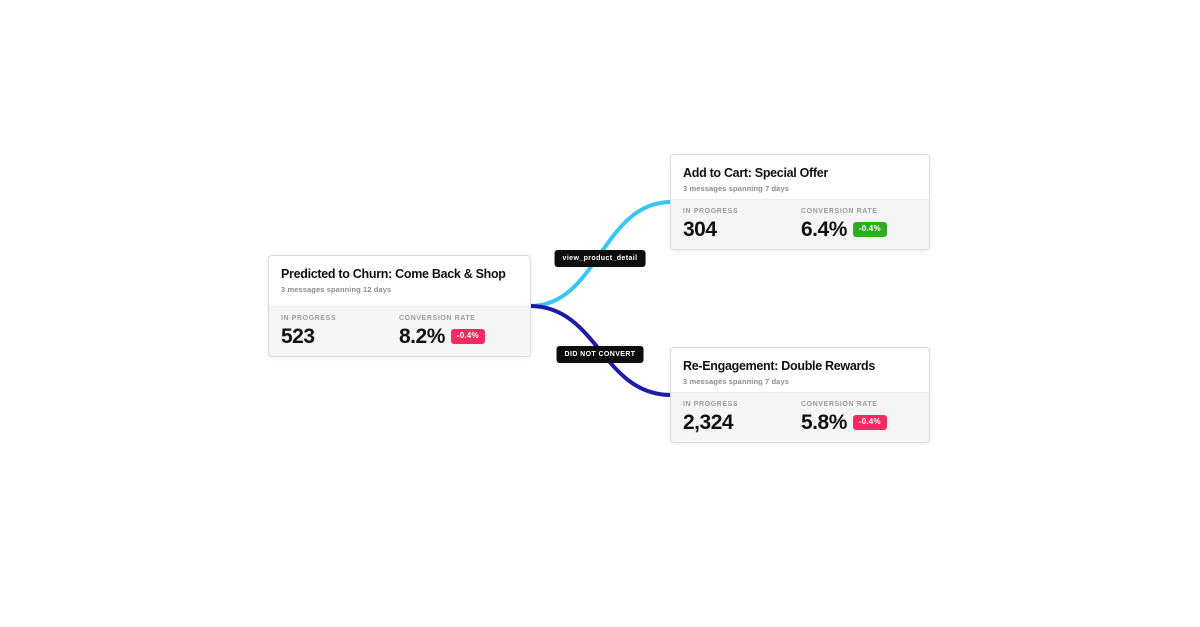 This screenshot has width=1200, height=627. What do you see at coordinates (422, 336) in the screenshot?
I see `conversion-rate-value: 8.2%` at bounding box center [422, 336].